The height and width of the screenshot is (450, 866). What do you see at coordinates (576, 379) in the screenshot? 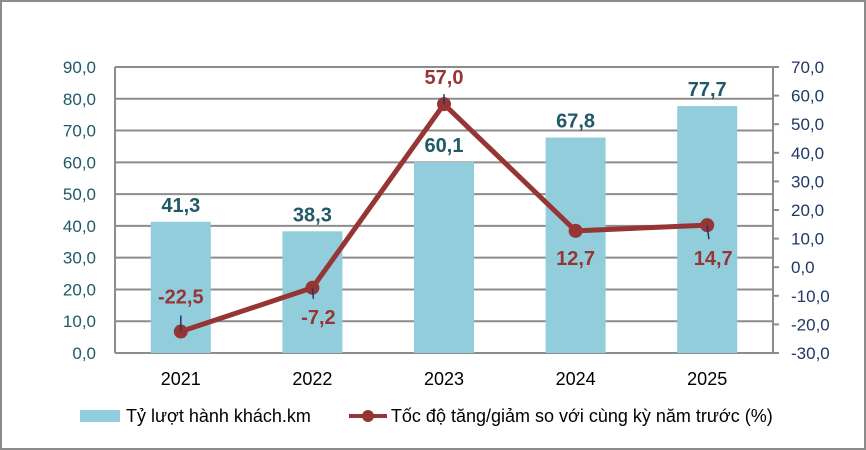
I see `x-tick-label: 2024` at bounding box center [576, 379].